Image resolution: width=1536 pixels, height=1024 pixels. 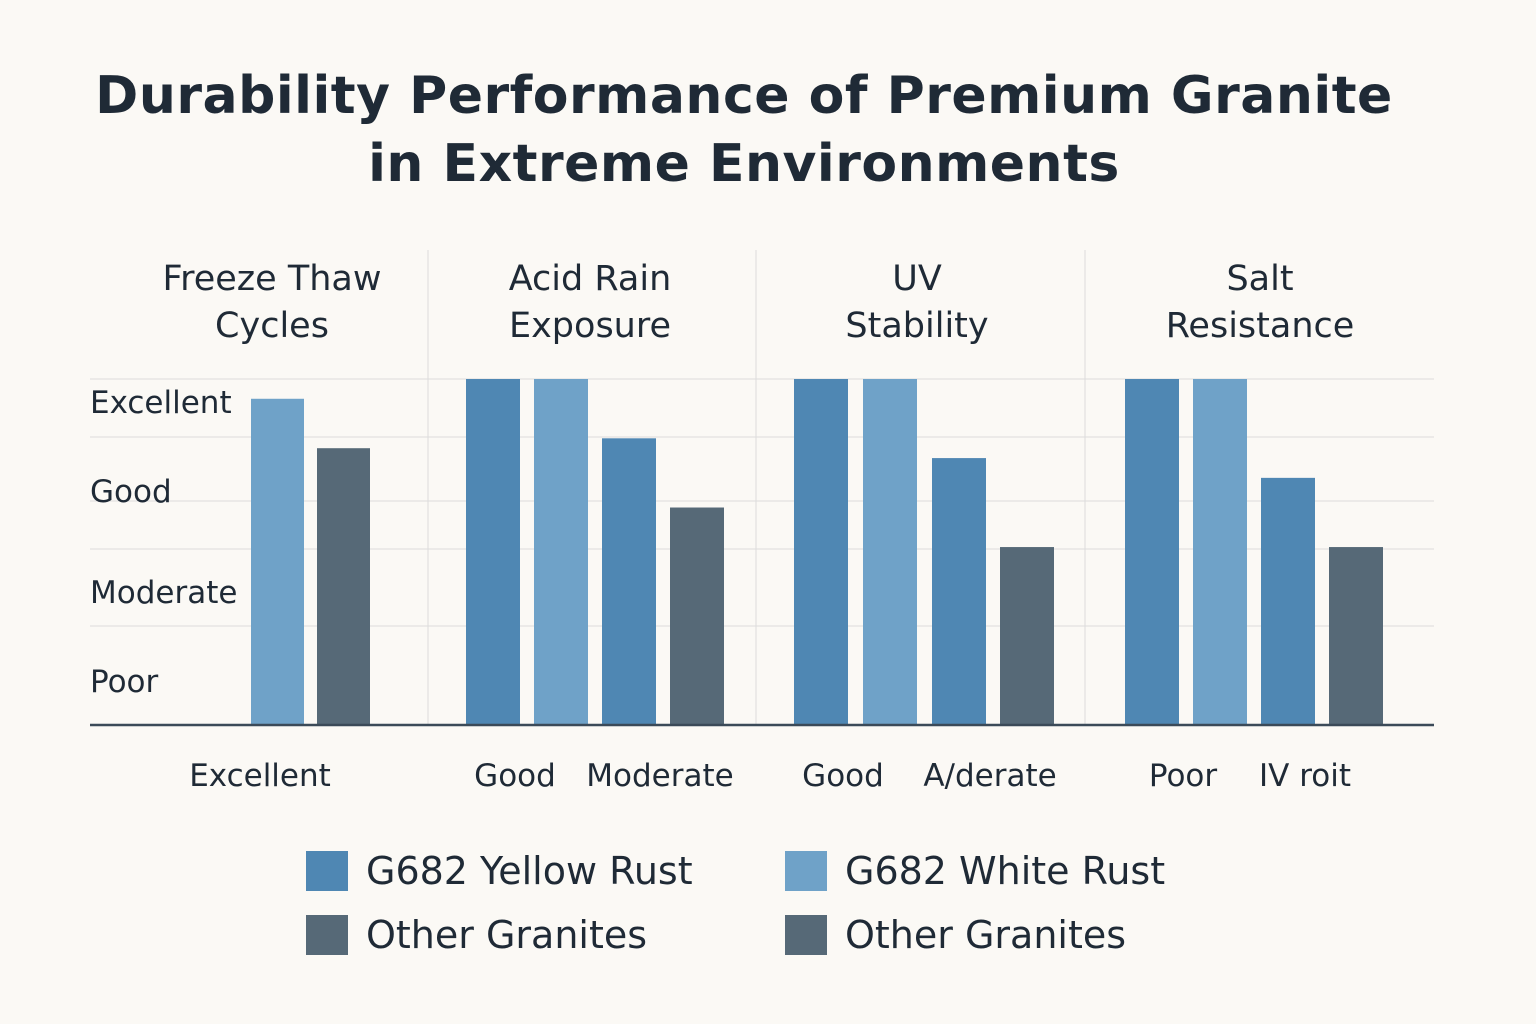 I want to click on group-label: Salt, so click(x=1259, y=279).